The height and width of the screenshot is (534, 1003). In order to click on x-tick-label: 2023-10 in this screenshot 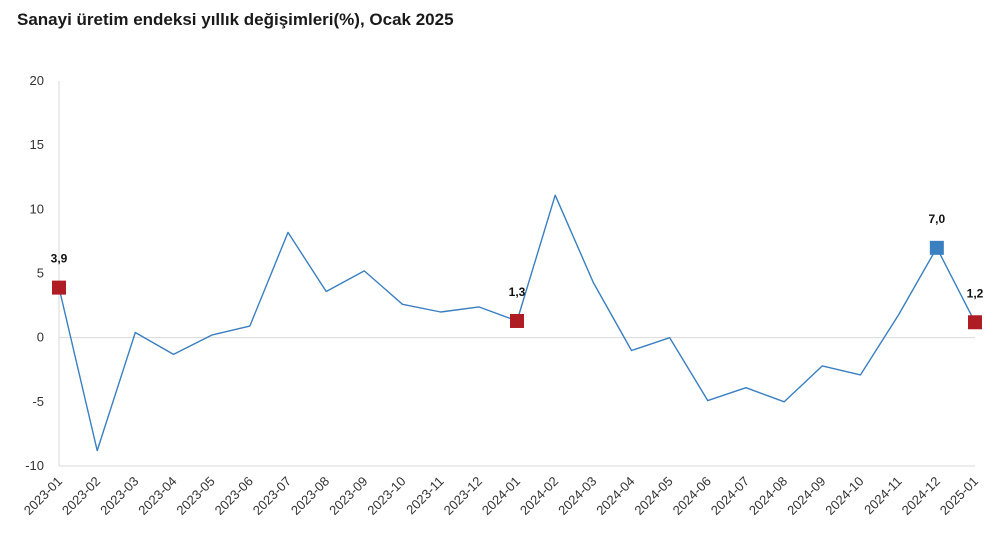, I will do `click(386, 496)`.